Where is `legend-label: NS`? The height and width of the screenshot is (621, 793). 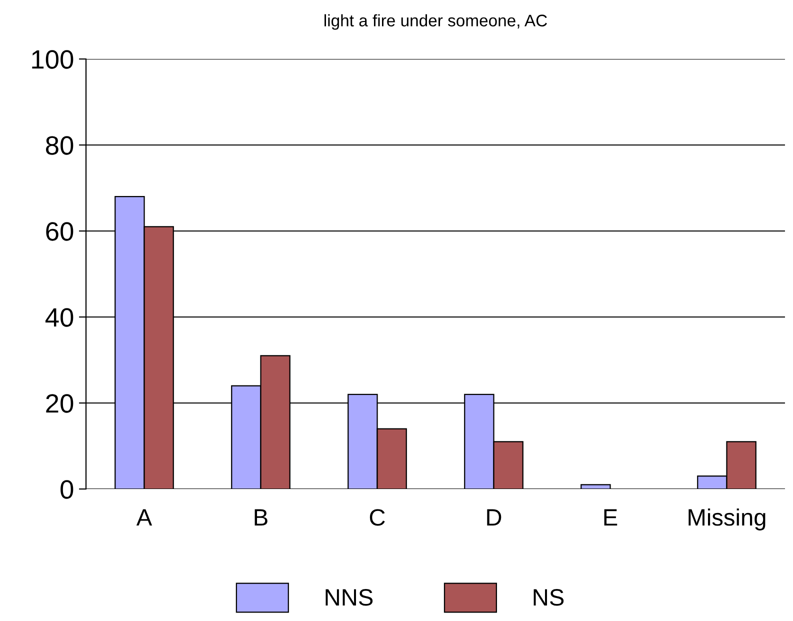
legend-label: NS is located at coordinates (549, 597).